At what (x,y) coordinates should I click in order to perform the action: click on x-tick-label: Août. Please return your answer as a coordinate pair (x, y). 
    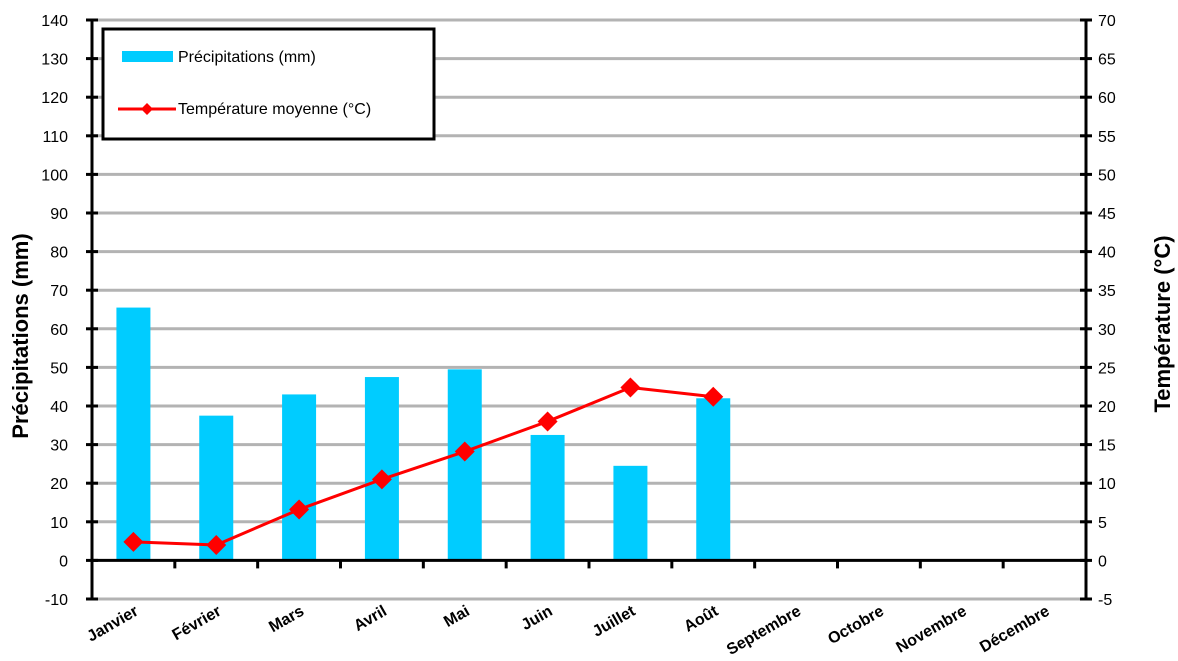
    Looking at the image, I should click on (701, 618).